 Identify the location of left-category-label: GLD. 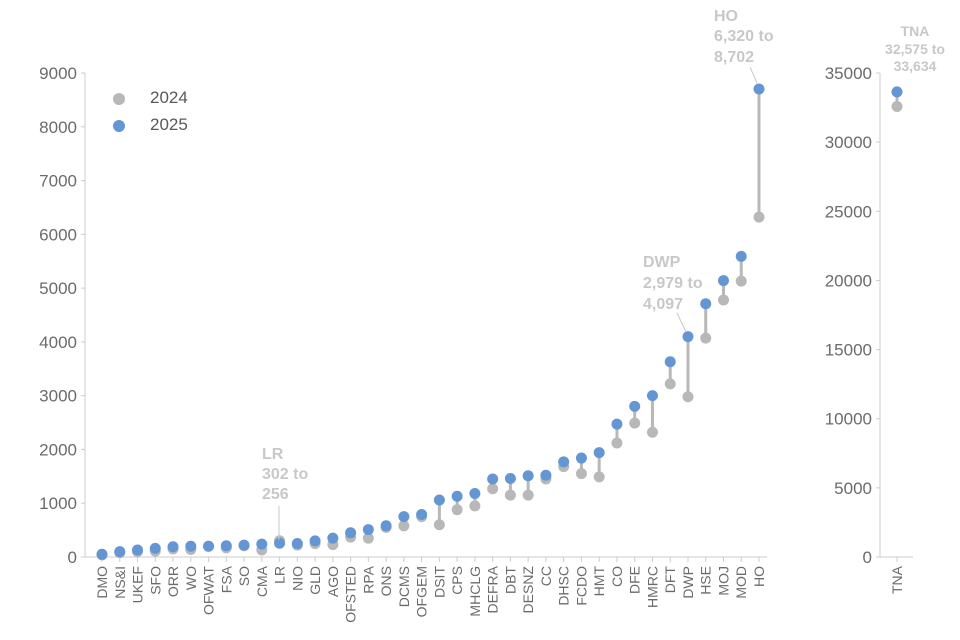
(315, 580).